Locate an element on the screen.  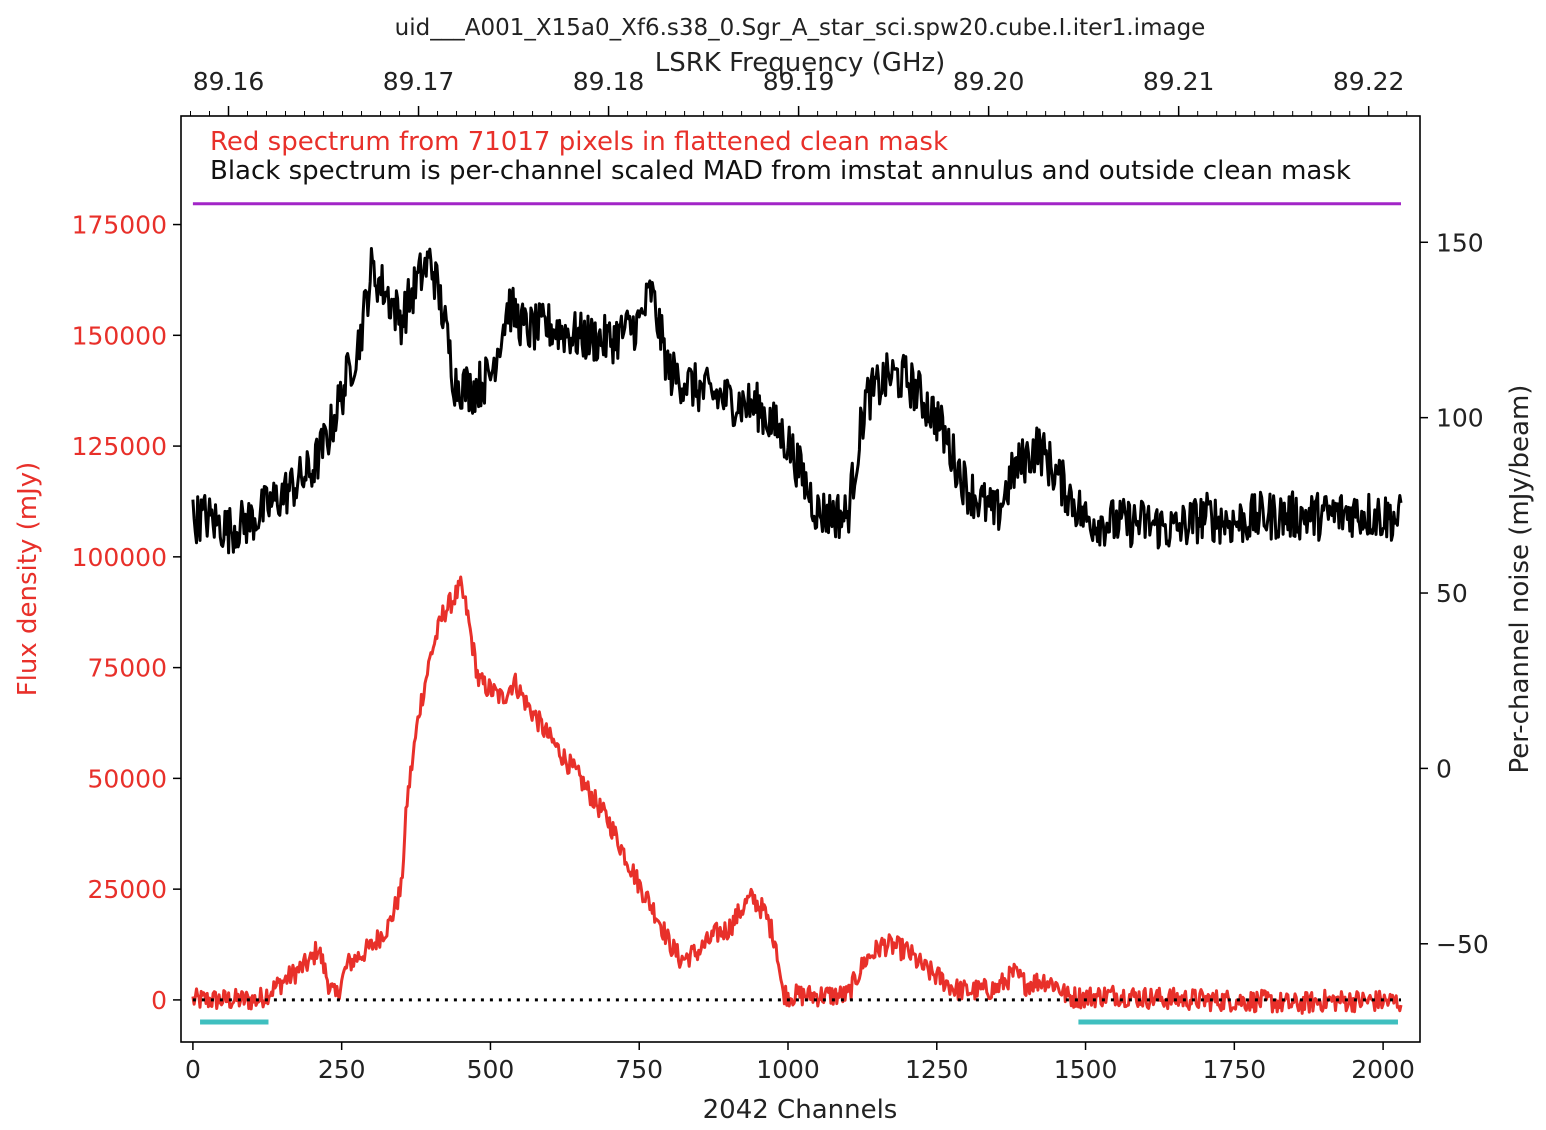
x-tick-label-6: 1500 is located at coordinates (1086, 1069).